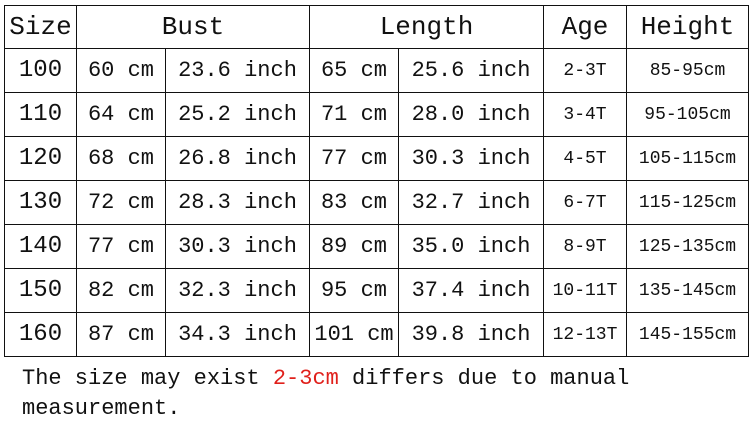 The width and height of the screenshot is (751, 424). What do you see at coordinates (471, 70) in the screenshot?
I see `cell-length-in: 25.6 inch` at bounding box center [471, 70].